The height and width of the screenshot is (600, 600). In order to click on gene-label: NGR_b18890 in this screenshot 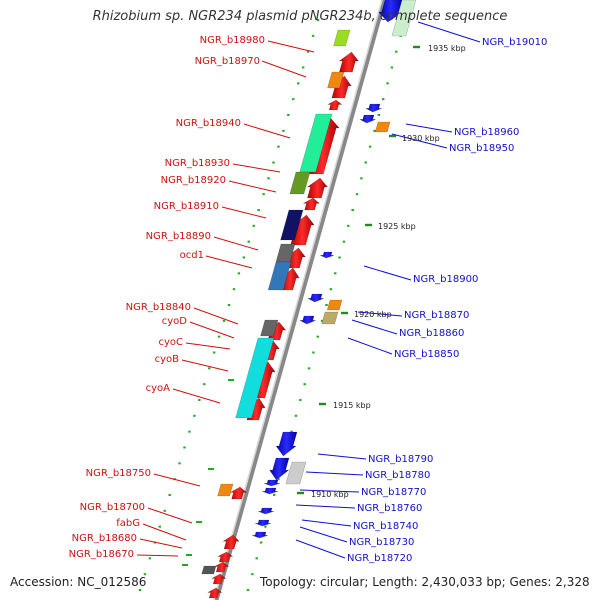, I will do `click(178, 236)`.